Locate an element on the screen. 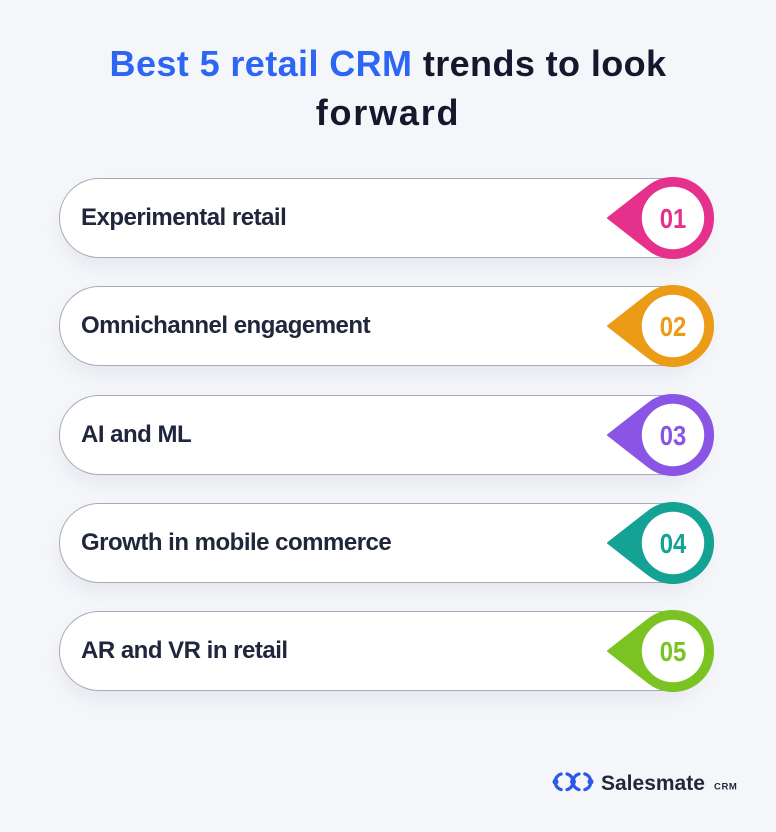  svg-text: CRM is located at coordinates (725, 787).